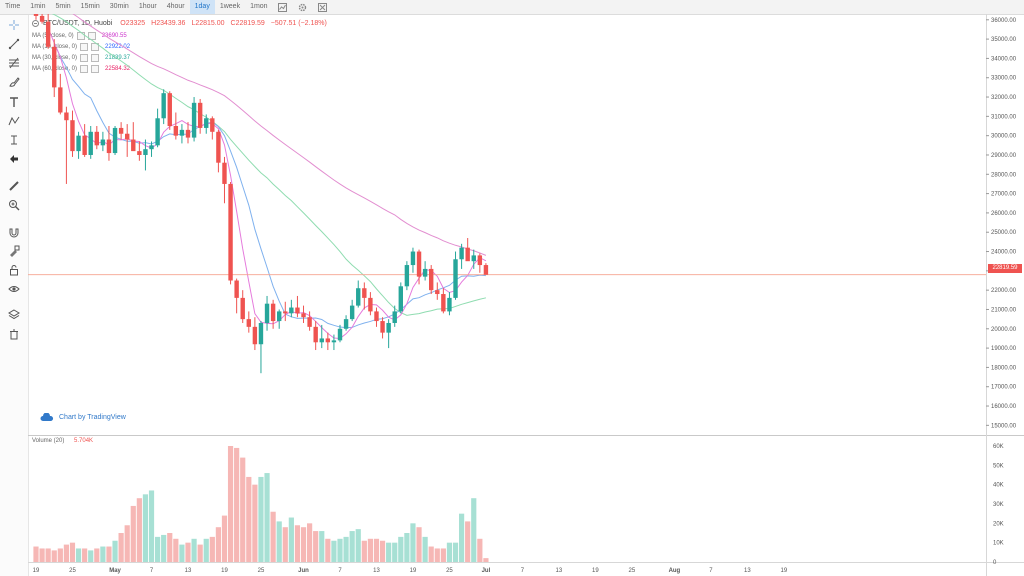 Image resolution: width=1024 pixels, height=576 pixels. Describe the element at coordinates (14, 205) in the screenshot. I see `zoom-icon` at that location.